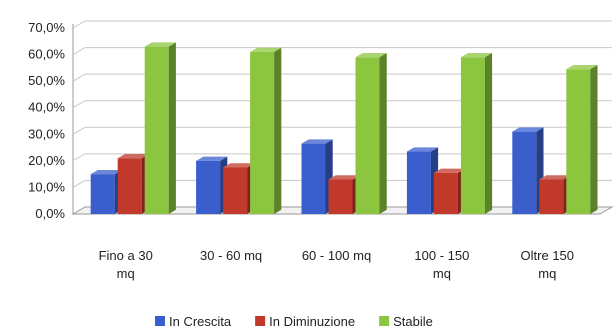  What do you see at coordinates (46, 54) in the screenshot?
I see `y-tick-label: 60,0%` at bounding box center [46, 54].